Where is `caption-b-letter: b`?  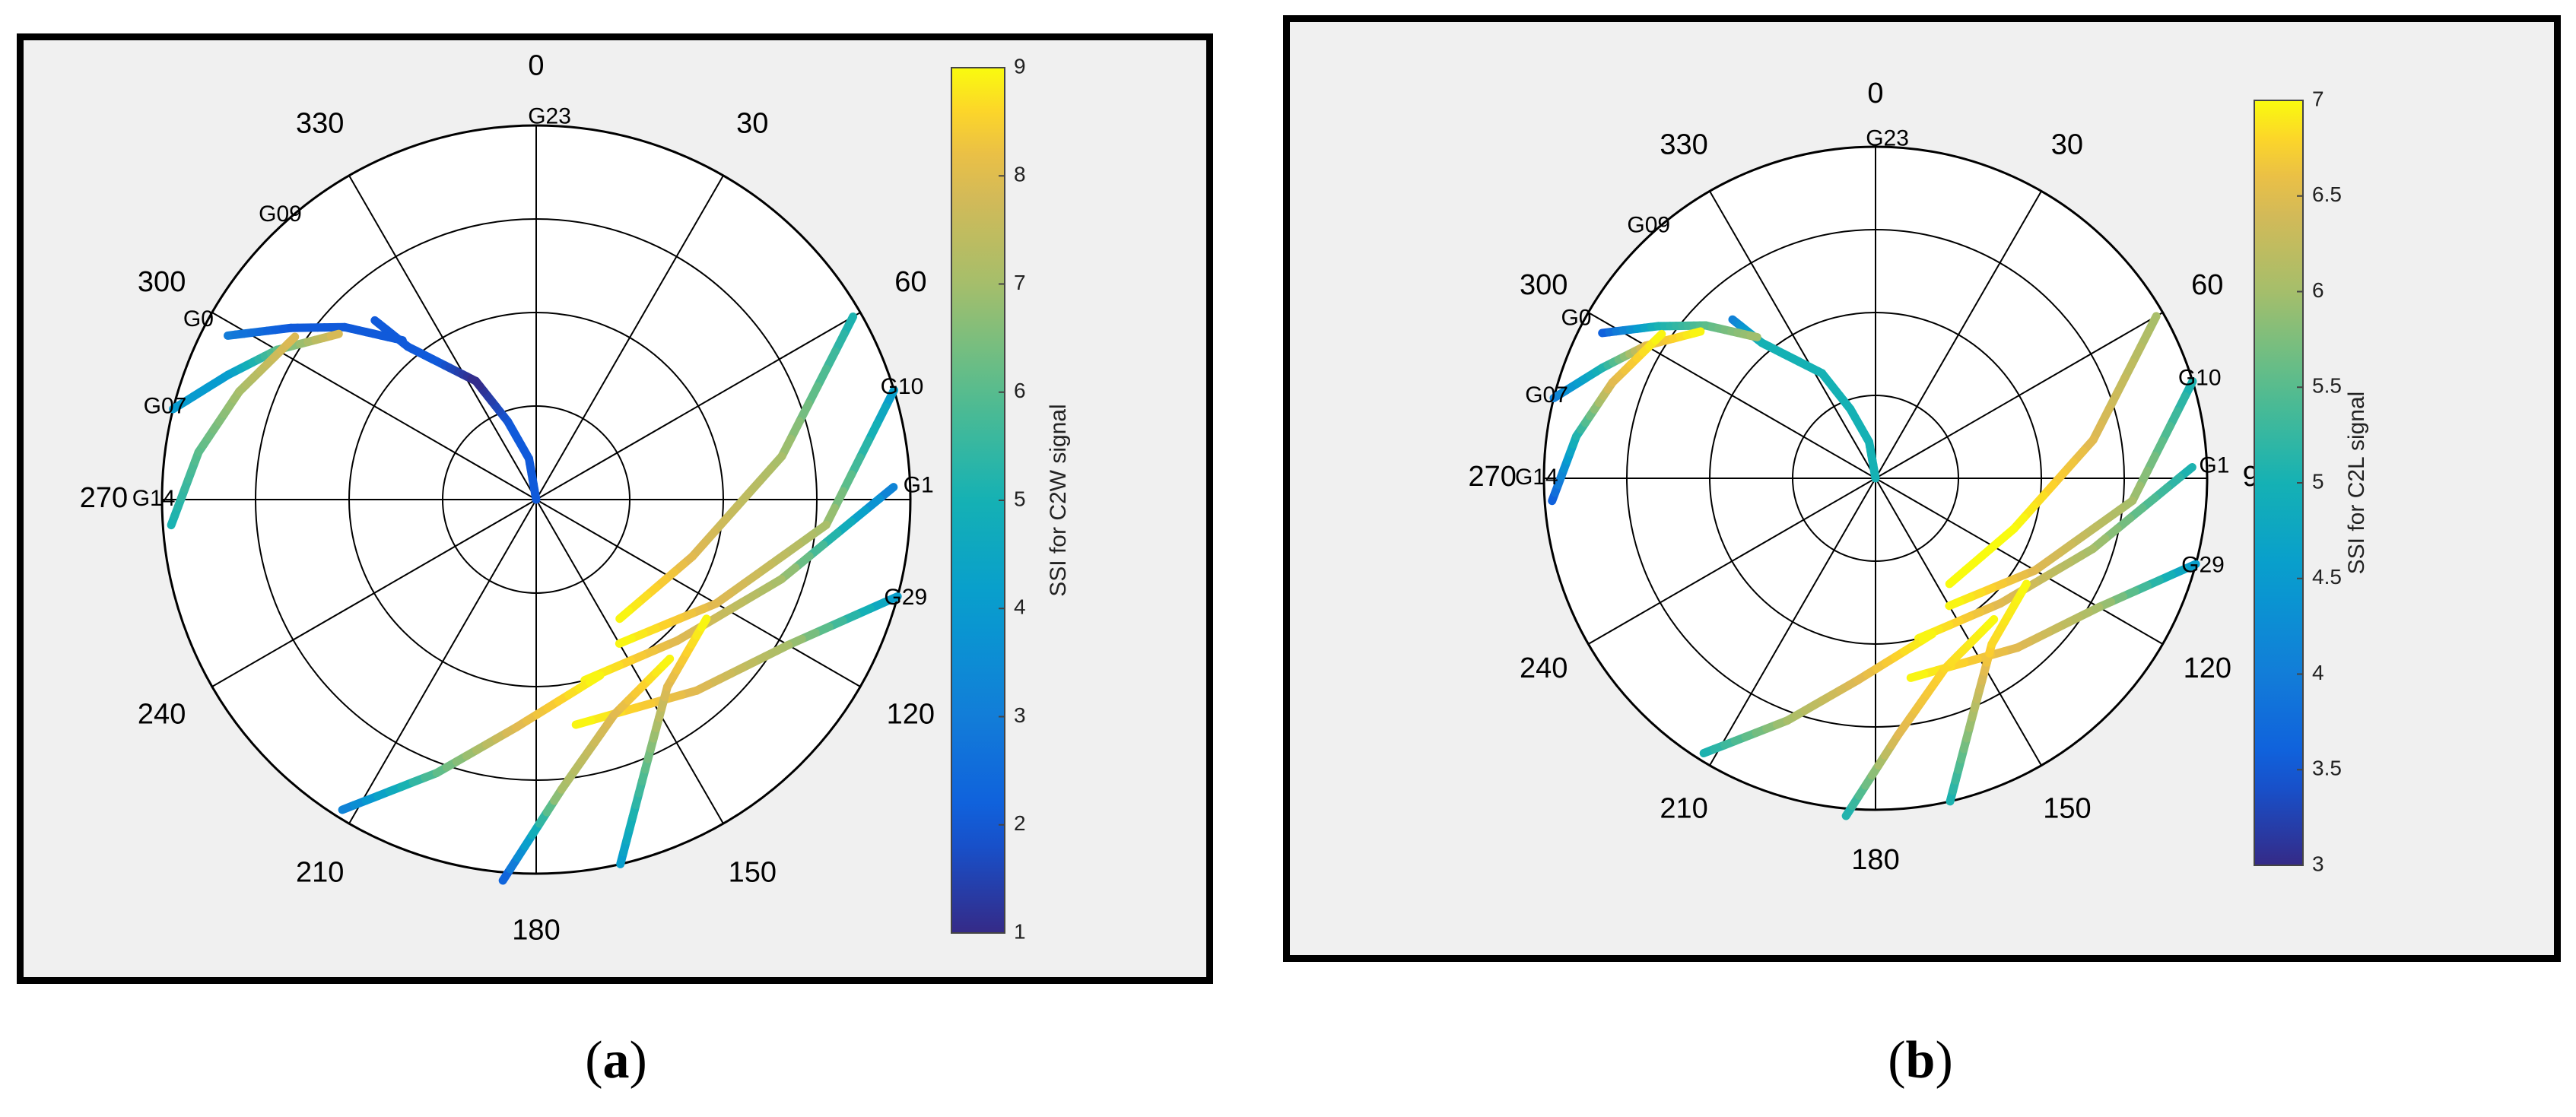 caption-b-letter: b is located at coordinates (1920, 1060).